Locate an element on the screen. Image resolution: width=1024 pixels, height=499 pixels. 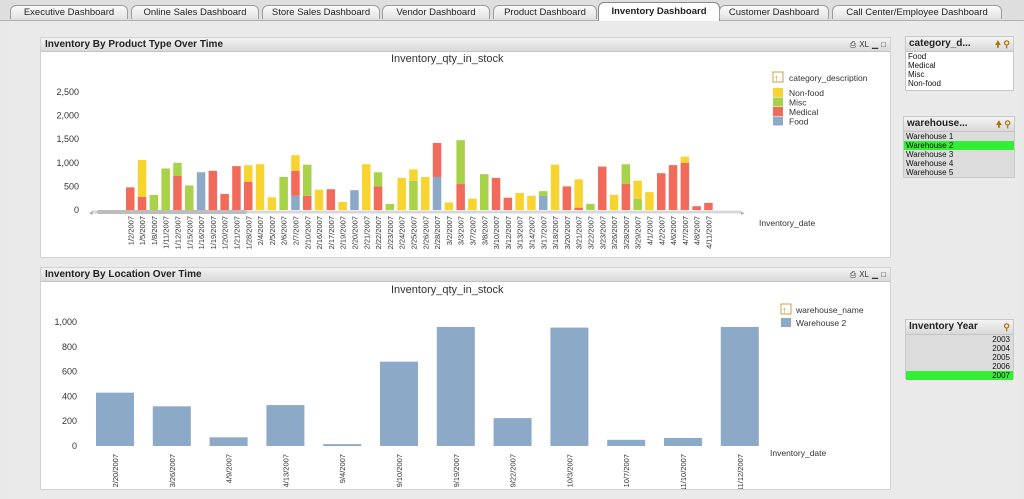
tab-customer-dashboard: Customer Dashboard is located at coordinates (774, 12).